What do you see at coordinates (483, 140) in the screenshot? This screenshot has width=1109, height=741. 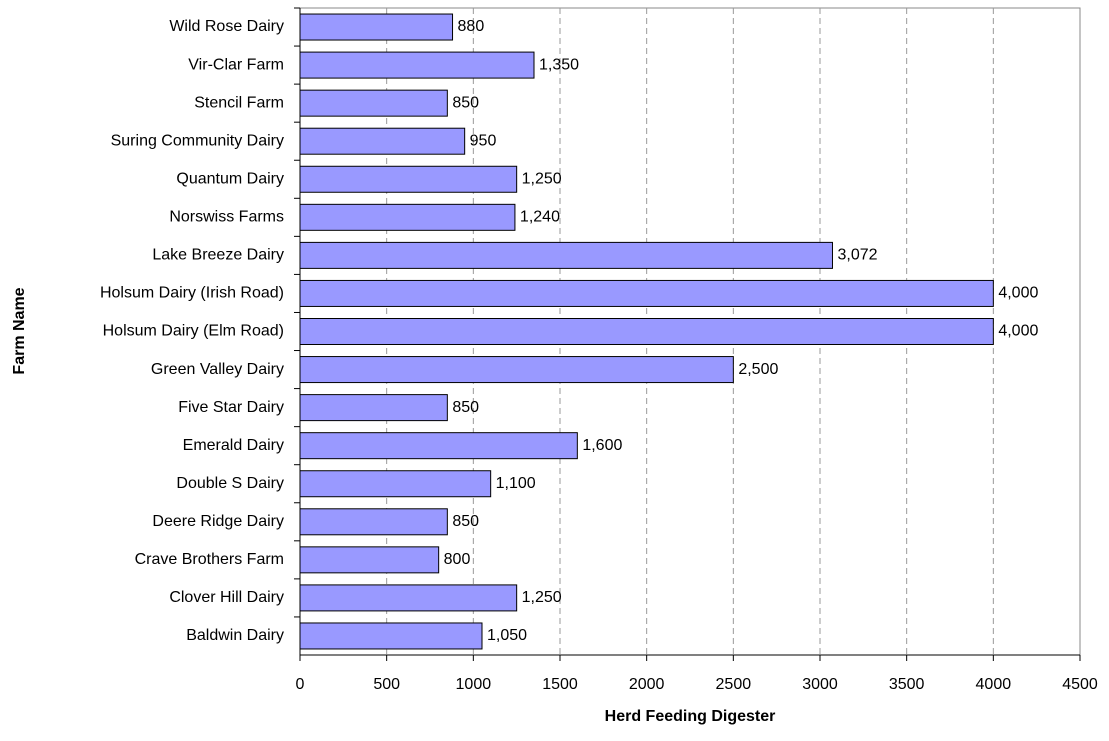 I see `value-label: 950` at bounding box center [483, 140].